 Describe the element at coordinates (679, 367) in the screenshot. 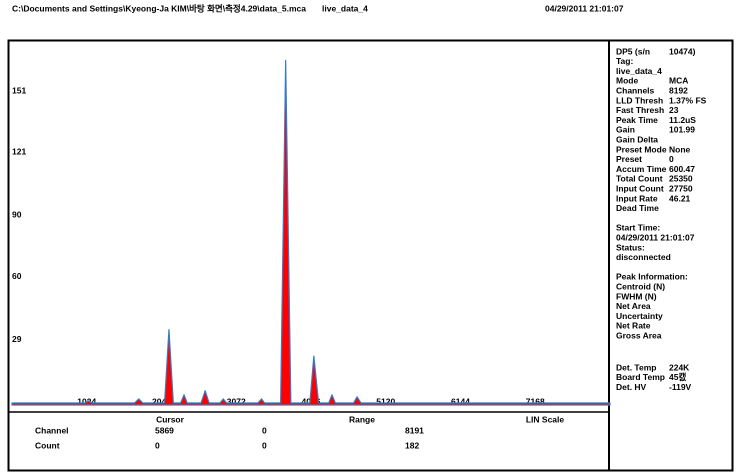

I see `info-value: 224K` at that location.